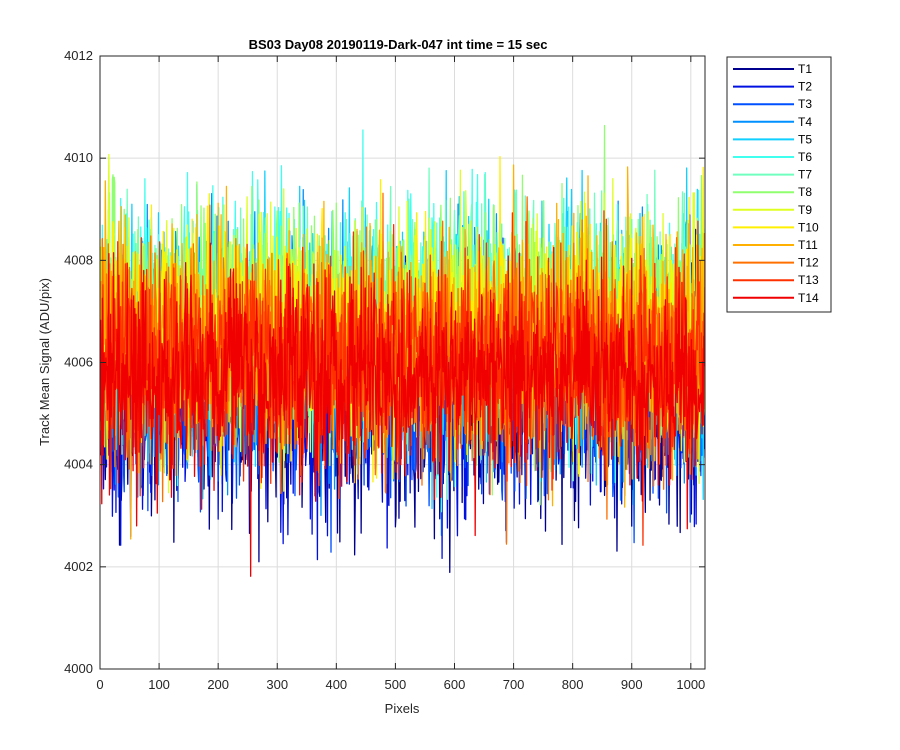 This screenshot has width=900, height=750. What do you see at coordinates (78, 464) in the screenshot?
I see `y-tick-label: 4004` at bounding box center [78, 464].